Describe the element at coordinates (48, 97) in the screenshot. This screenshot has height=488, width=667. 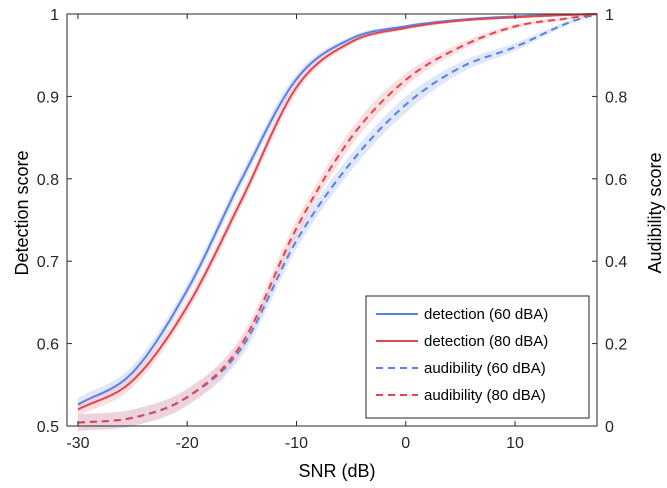
I see `y-left-tick-label-4: 0.9` at that location.